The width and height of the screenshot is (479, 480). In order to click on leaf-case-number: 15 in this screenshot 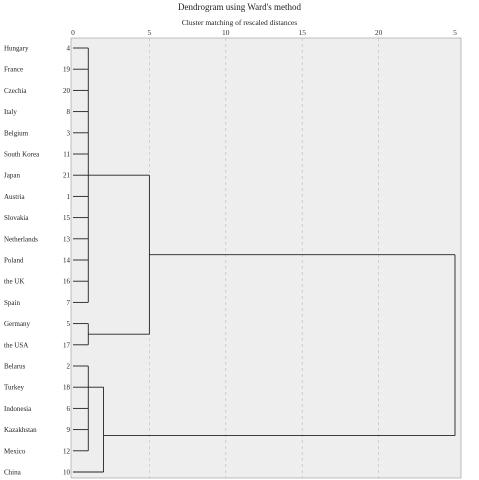, I will do `click(67, 218)`.